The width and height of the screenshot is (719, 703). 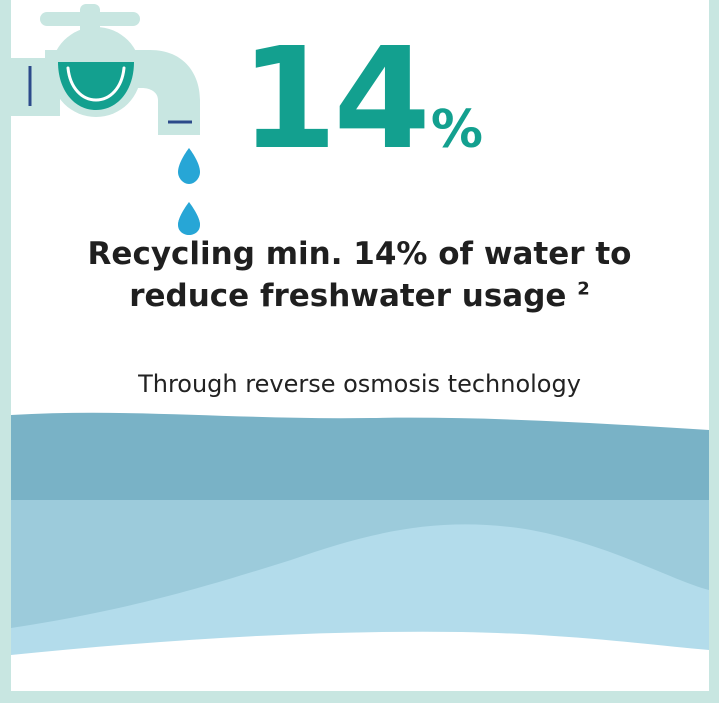 What do you see at coordinates (359, 254) in the screenshot?
I see `headline-line-1: Recycling min. 14% of water to` at bounding box center [359, 254].